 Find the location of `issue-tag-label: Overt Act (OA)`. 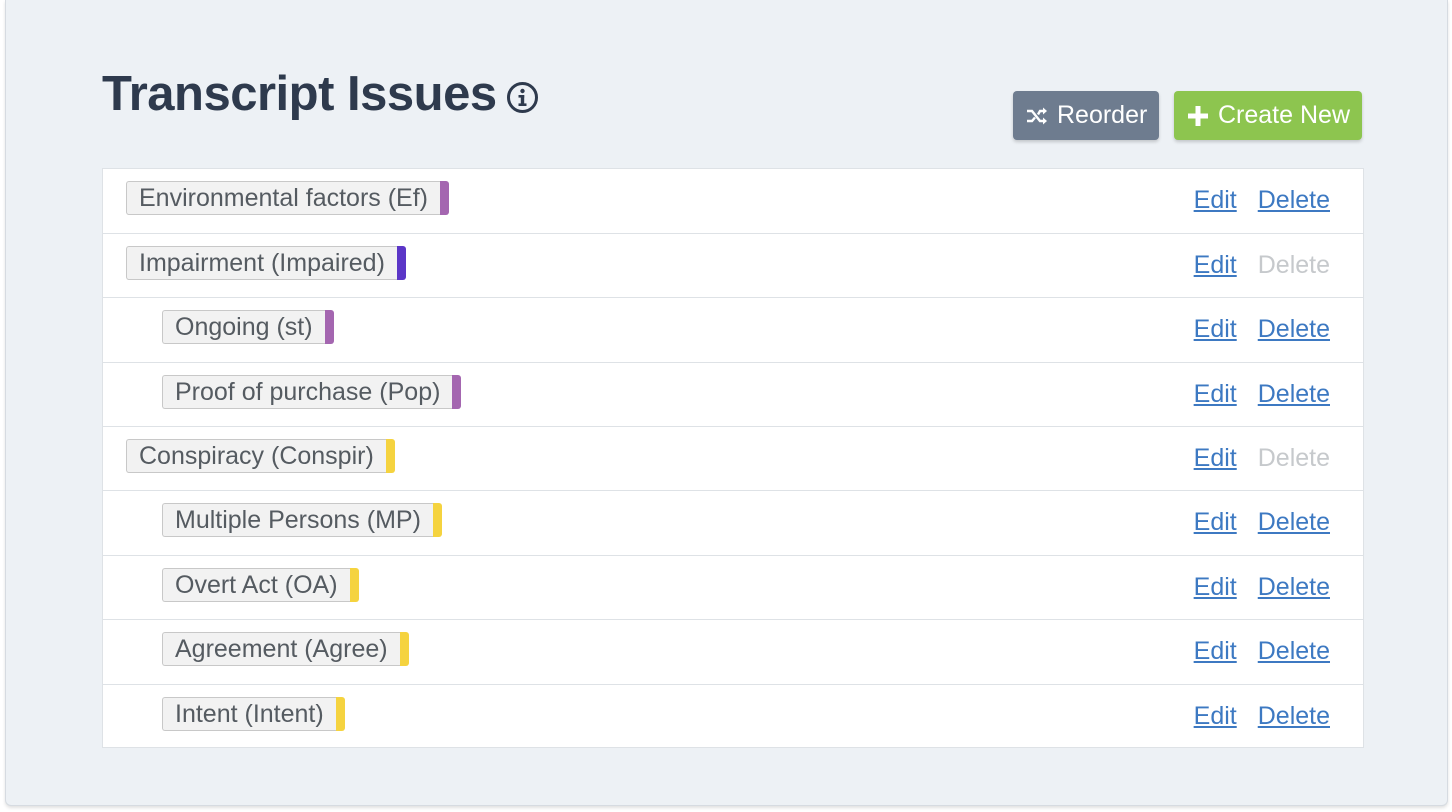

issue-tag-label: Overt Act (OA) is located at coordinates (256, 585).